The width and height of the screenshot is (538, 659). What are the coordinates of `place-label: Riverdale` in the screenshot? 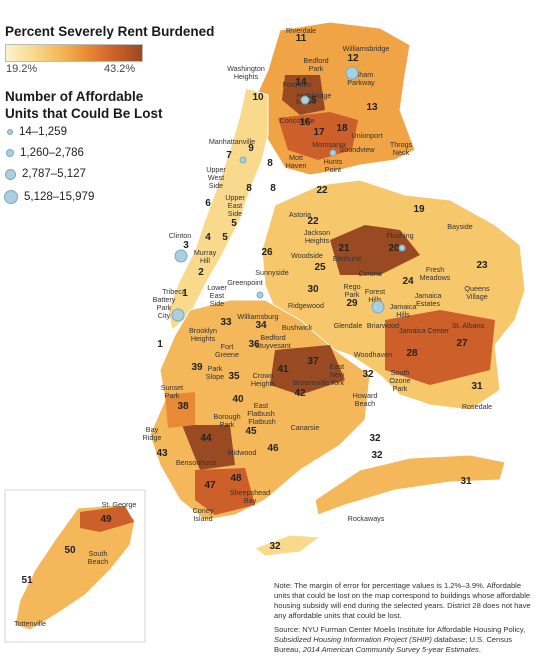 It's located at (301, 30).